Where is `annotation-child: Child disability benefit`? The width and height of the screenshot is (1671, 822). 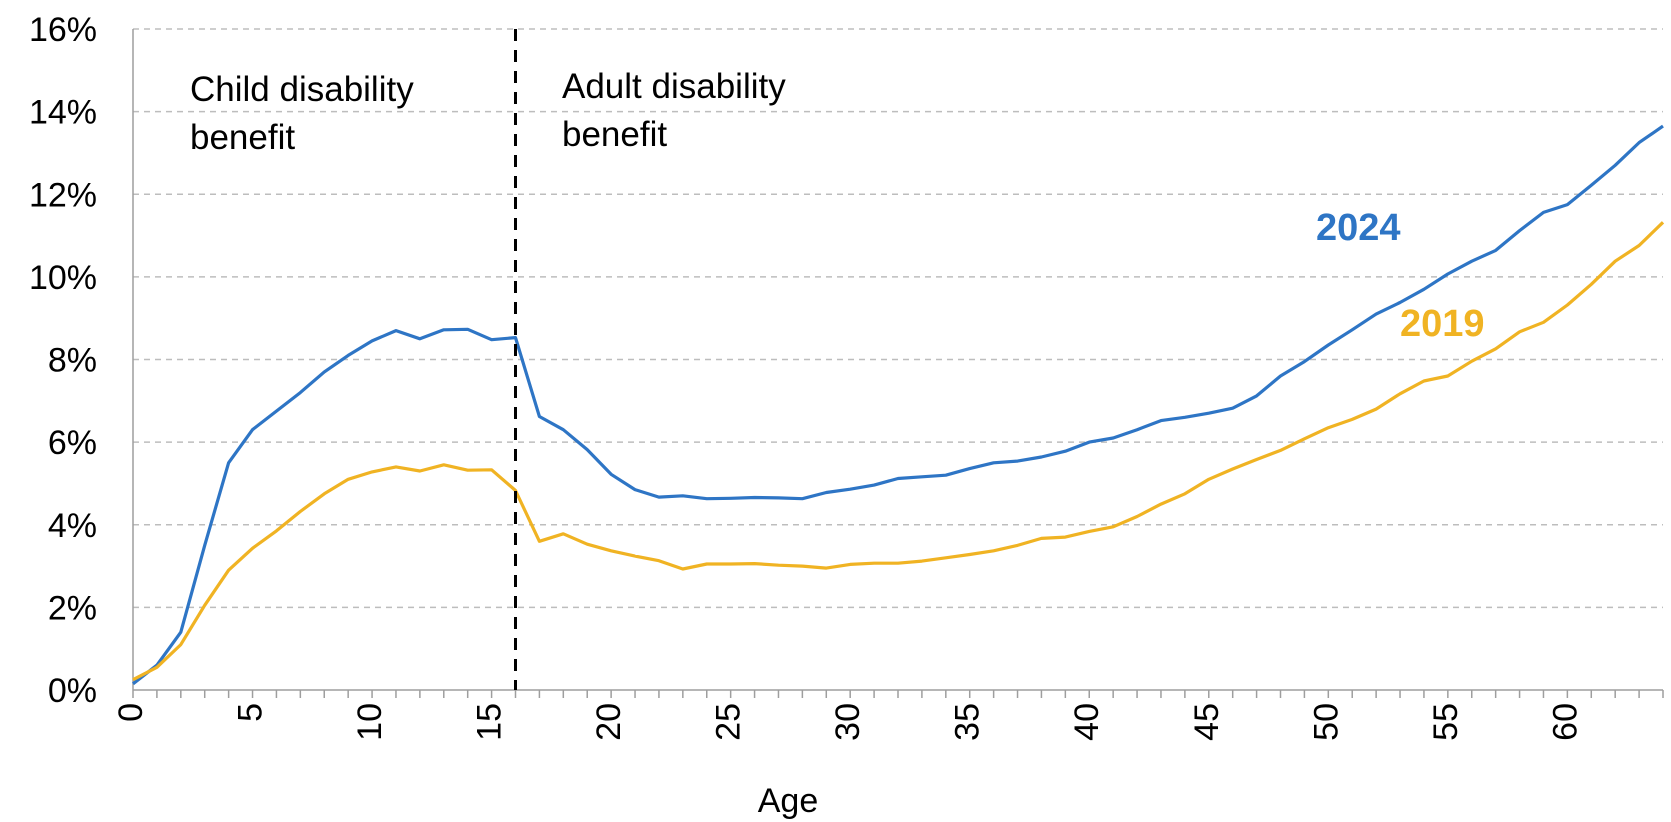
annotation-child: Child disability benefit is located at coordinates (302, 113).